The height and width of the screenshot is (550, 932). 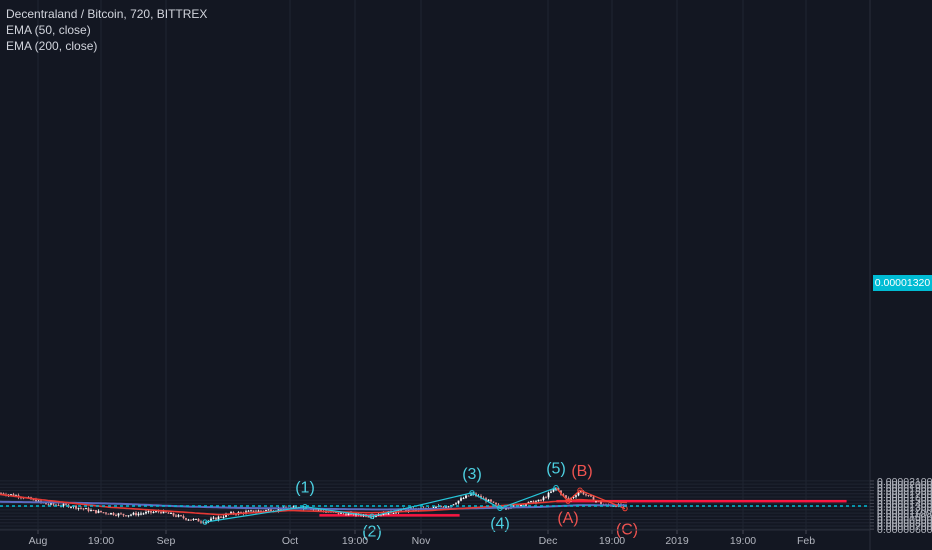 I want to click on time-tick-label: Feb, so click(x=806, y=541).